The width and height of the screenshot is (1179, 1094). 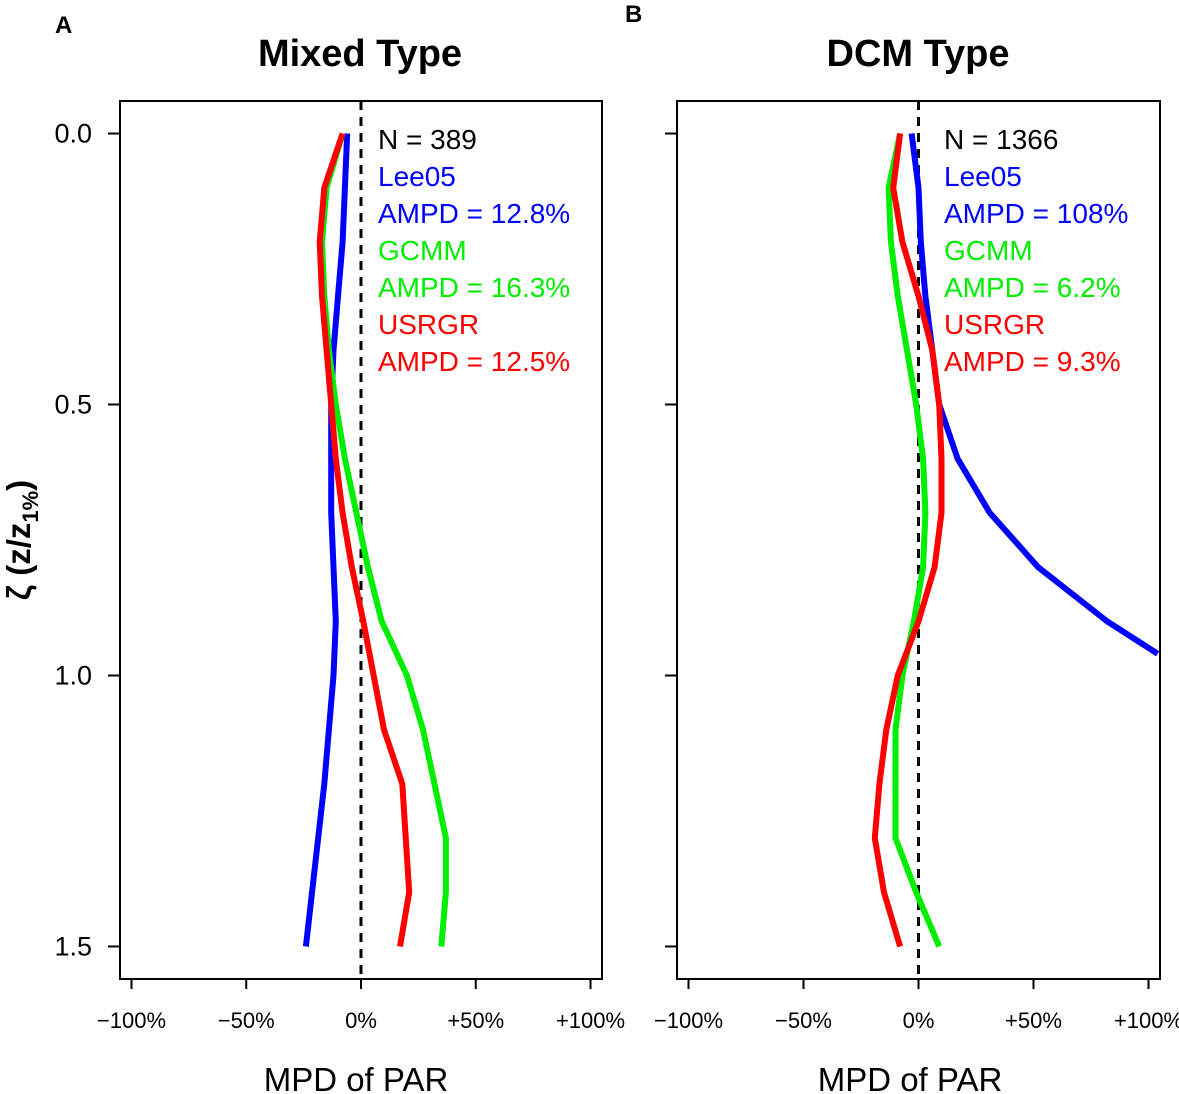 What do you see at coordinates (87, 540) in the screenshot?
I see `y-axis: 0.0 0.5 1.0 1.5` at bounding box center [87, 540].